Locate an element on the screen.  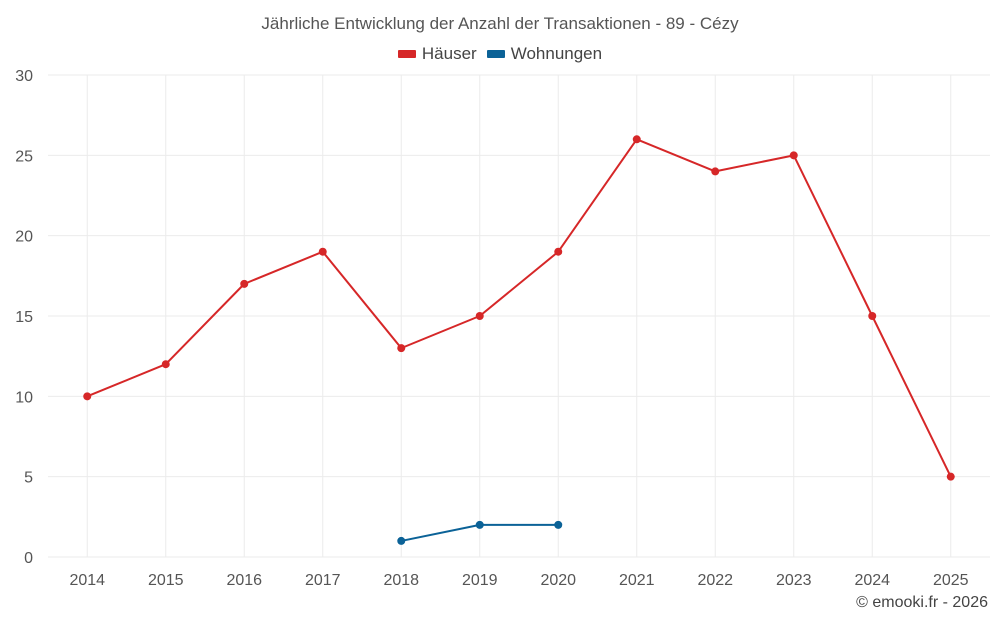
x-tick-label: 2017 is located at coordinates (323, 580).